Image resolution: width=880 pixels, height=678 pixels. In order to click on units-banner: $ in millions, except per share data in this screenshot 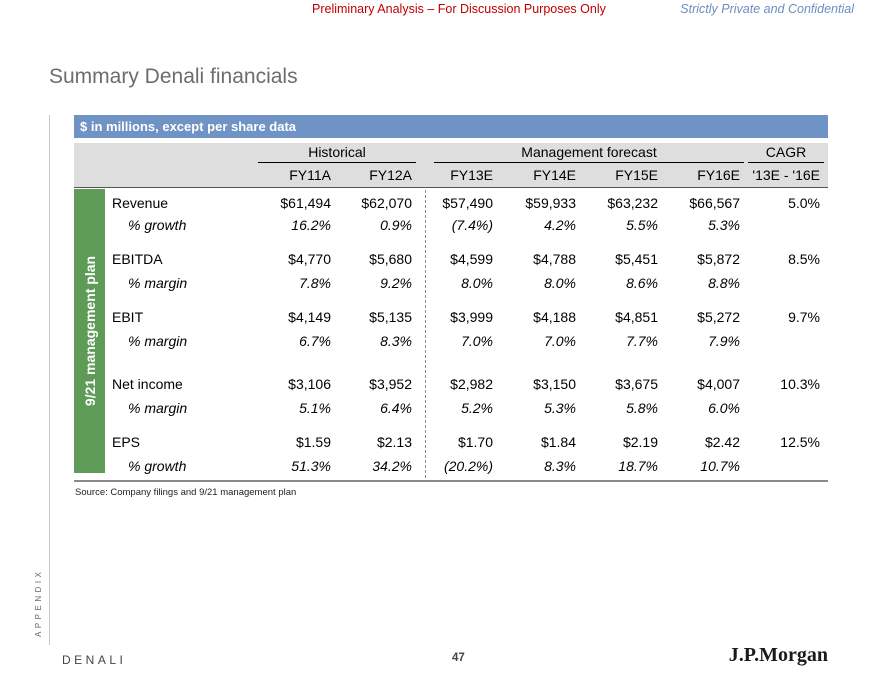, I will do `click(451, 126)`.